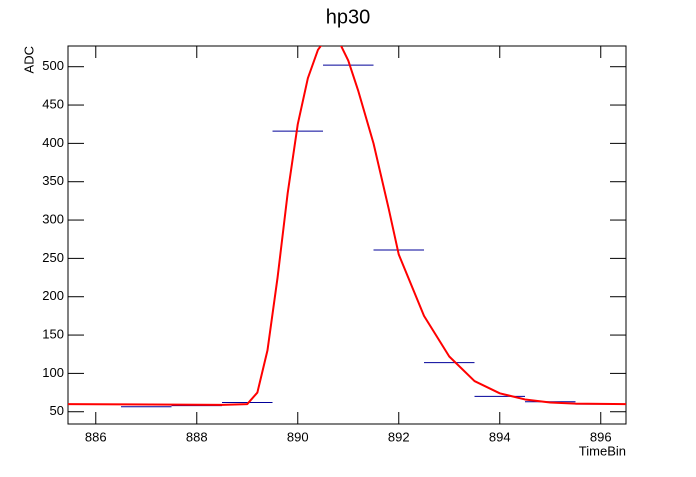 Image resolution: width=696 pixels, height=477 pixels. I want to click on x-axis-label: TimeBin, so click(602, 450).